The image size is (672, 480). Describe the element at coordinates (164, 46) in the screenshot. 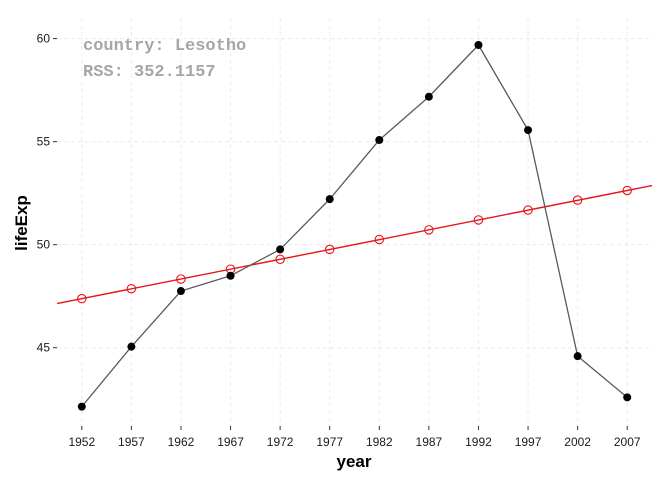

I see `annotation-country: country: Lesotho` at that location.